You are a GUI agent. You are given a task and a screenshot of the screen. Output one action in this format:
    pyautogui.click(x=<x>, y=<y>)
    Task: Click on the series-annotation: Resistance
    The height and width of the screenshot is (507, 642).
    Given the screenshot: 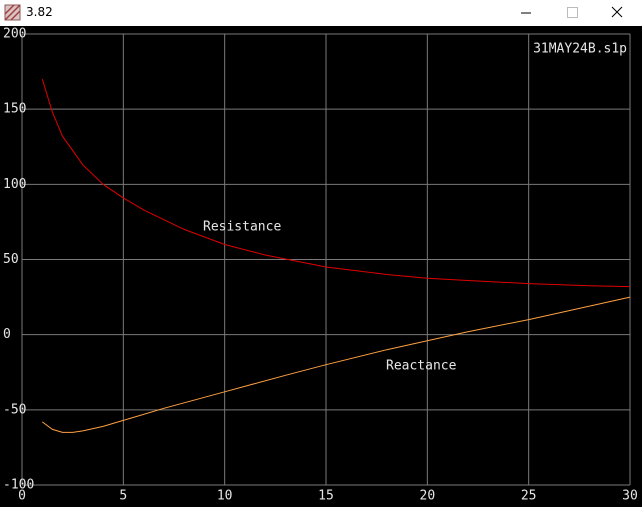 What is the action you would take?
    pyautogui.click(x=242, y=227)
    